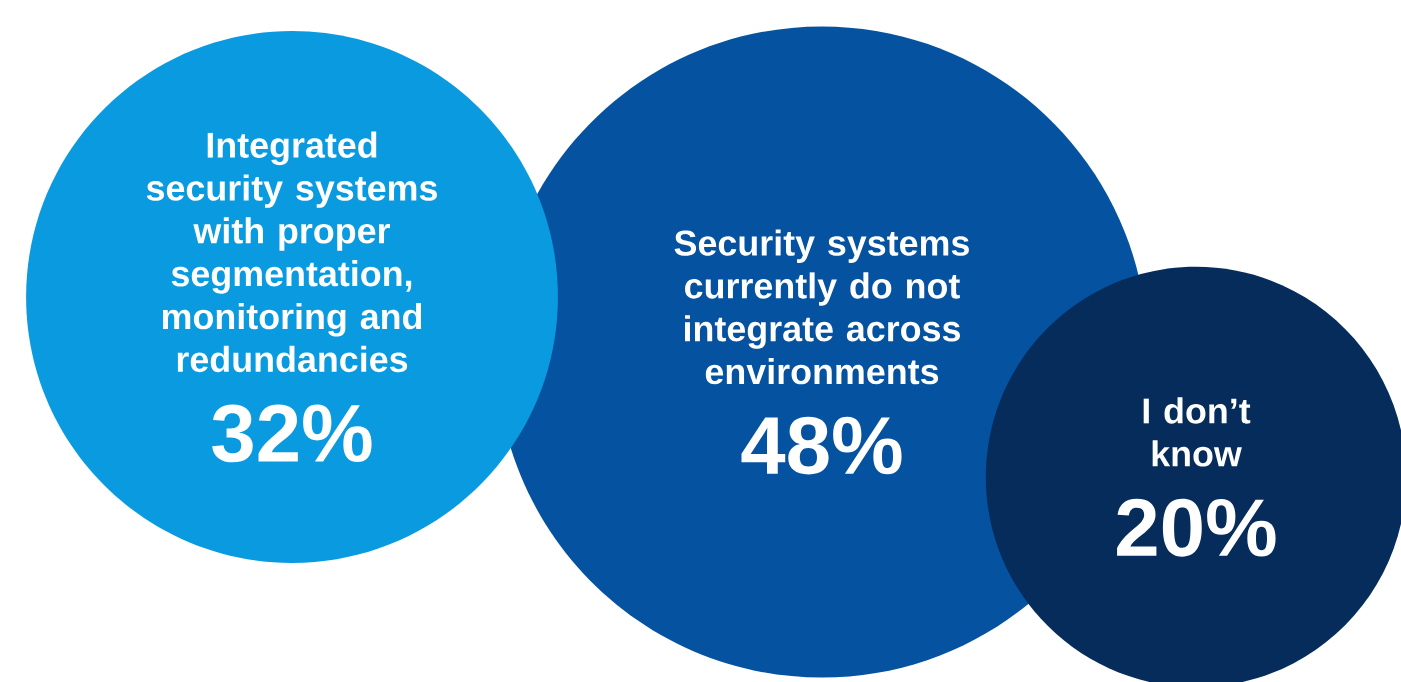  What do you see at coordinates (292, 433) in the screenshot?
I see `data-label: 32%` at bounding box center [292, 433].